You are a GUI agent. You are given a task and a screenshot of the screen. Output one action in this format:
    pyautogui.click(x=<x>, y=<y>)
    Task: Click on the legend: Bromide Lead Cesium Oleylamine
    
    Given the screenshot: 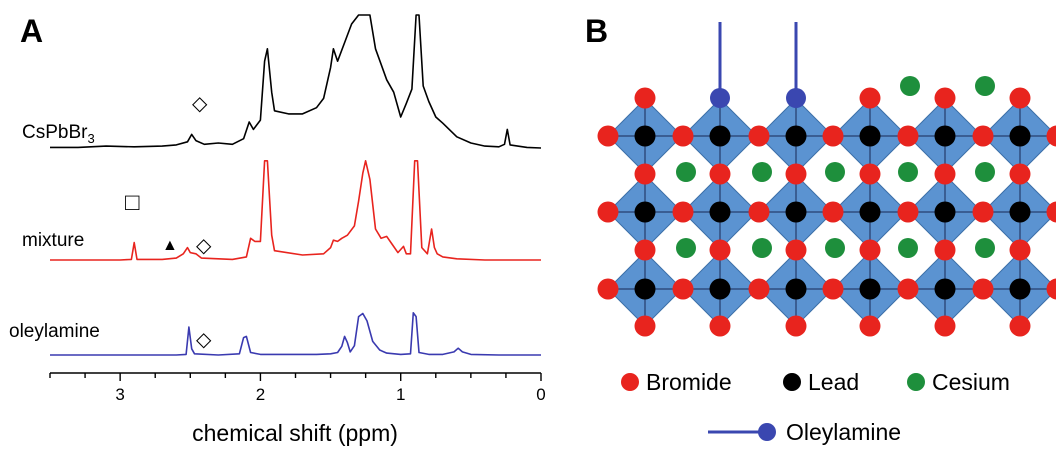 What is the action you would take?
    pyautogui.click(x=815, y=407)
    